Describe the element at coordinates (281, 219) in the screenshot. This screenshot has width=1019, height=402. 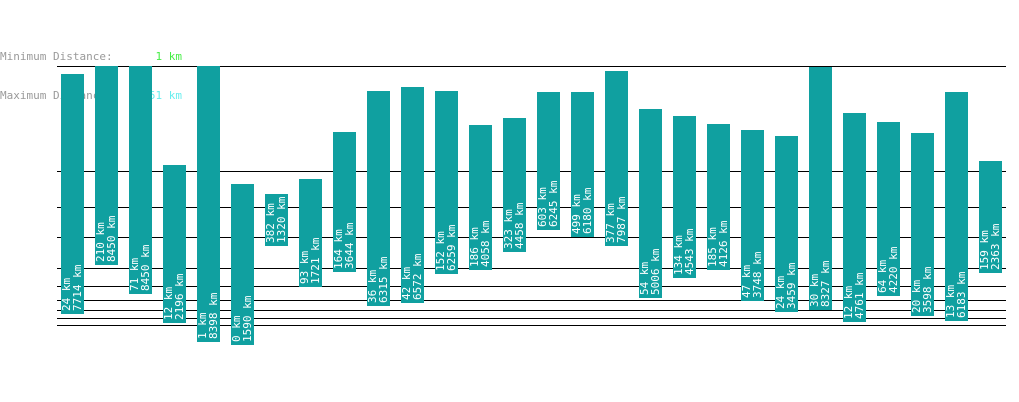
I see `bar-7-bottom-label: 1320 km` at that location.